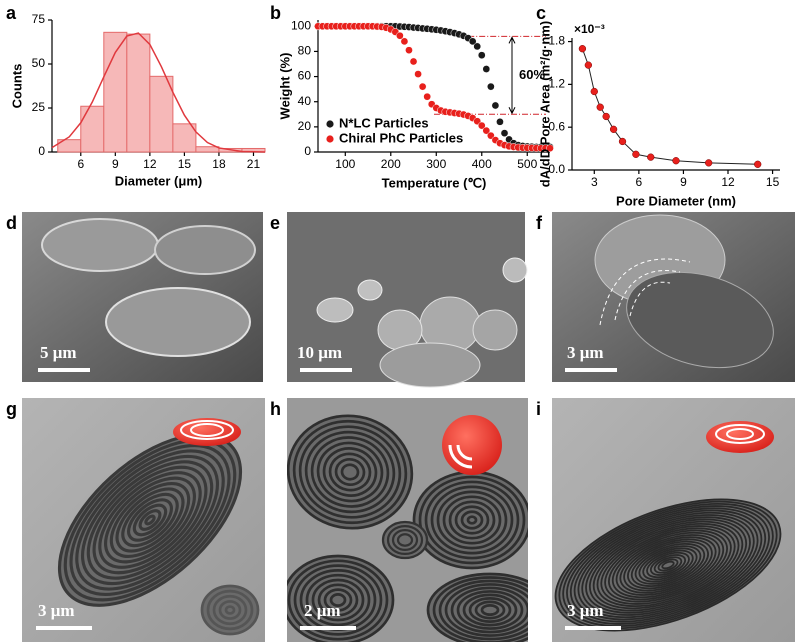  Describe the element at coordinates (275, 223) in the screenshot. I see `panel-label: e` at that location.